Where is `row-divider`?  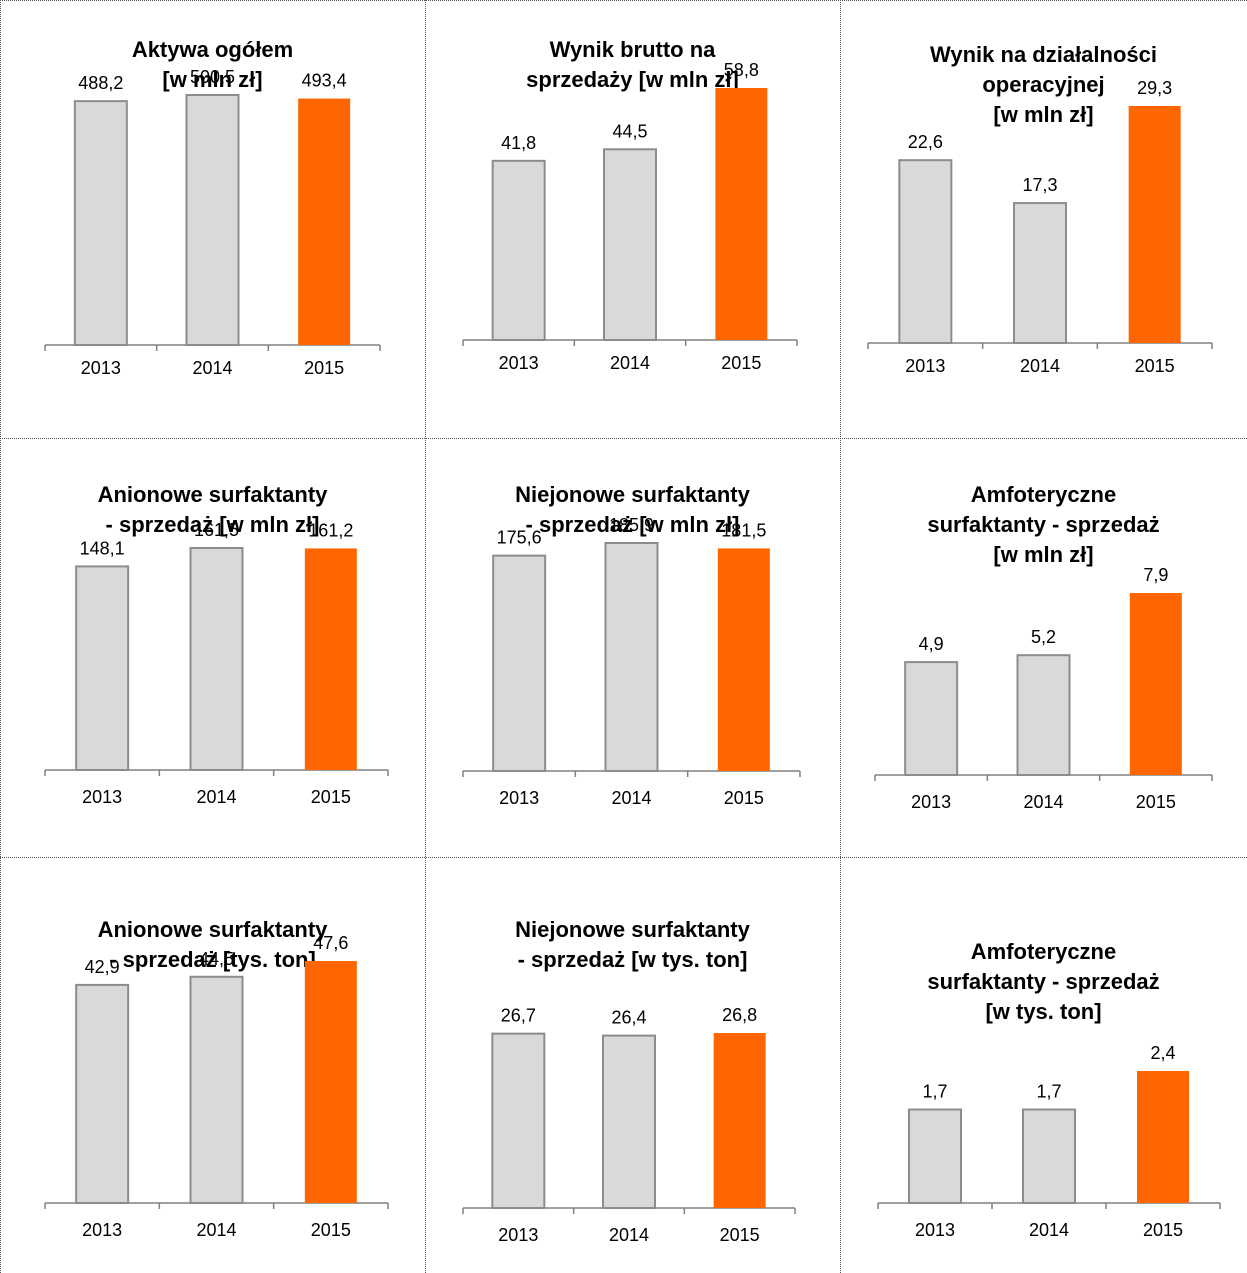 row-divider is located at coordinates (623, 438).